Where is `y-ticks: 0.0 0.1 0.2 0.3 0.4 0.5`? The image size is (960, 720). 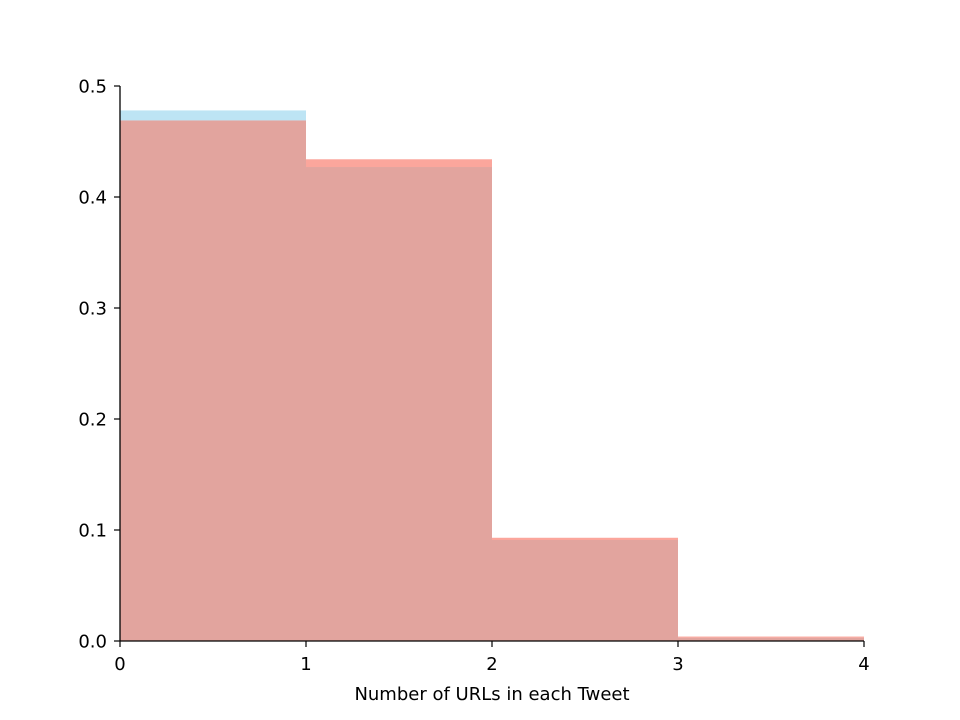
y-ticks: 0.0 0.1 0.2 0.3 0.4 0.5 is located at coordinates (99, 365).